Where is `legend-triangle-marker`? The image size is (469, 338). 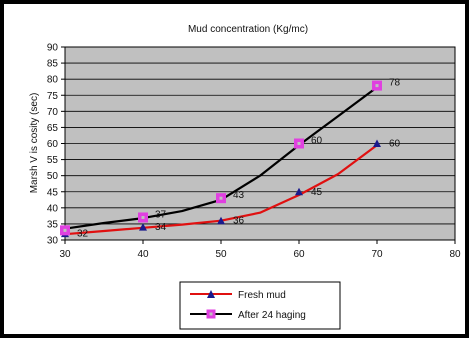
legend-triangle-marker is located at coordinates (211, 294).